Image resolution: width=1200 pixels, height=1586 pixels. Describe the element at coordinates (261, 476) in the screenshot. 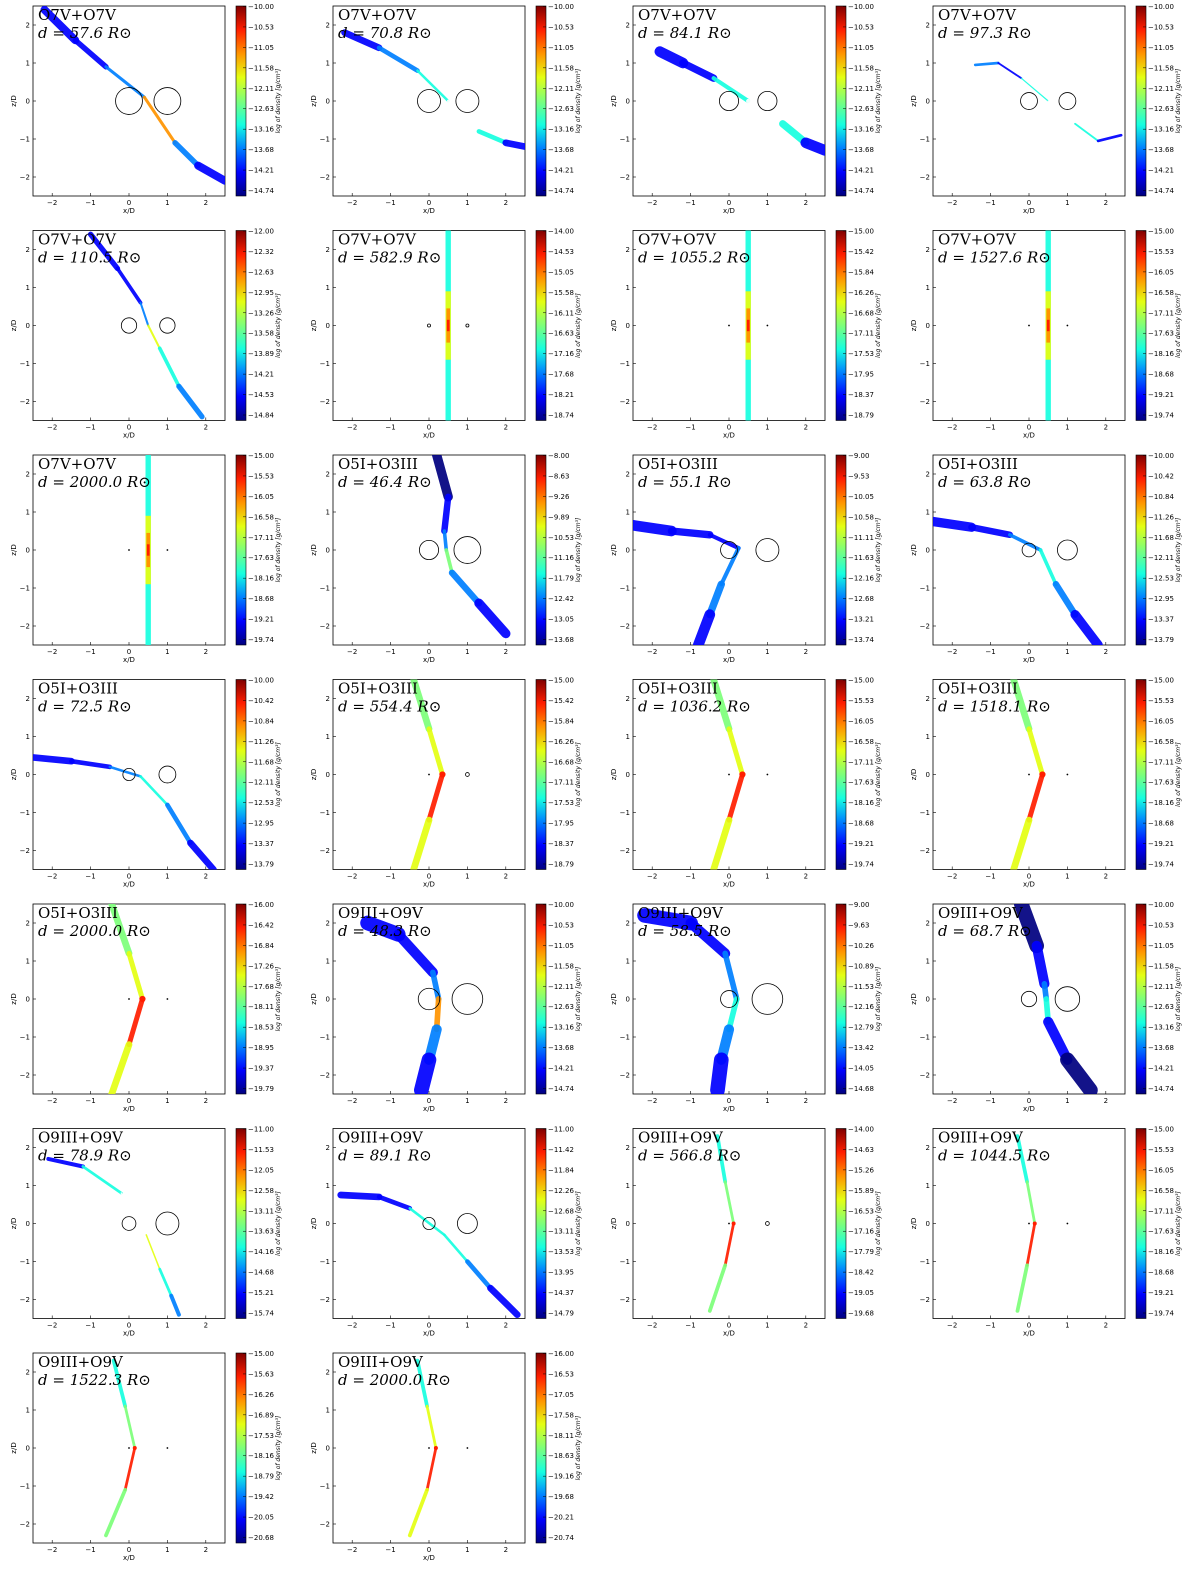

I see `colorbar-tick-label: −15.53` at that location.